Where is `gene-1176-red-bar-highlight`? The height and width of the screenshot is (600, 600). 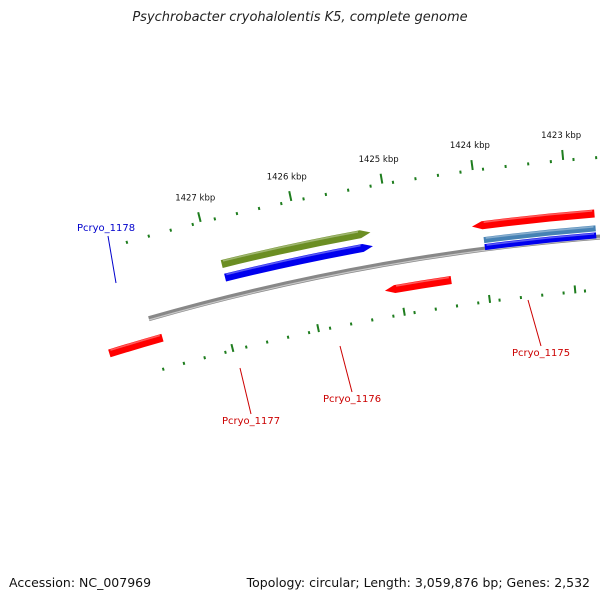 gene-1176-red-bar-highlight is located at coordinates (538, 217).